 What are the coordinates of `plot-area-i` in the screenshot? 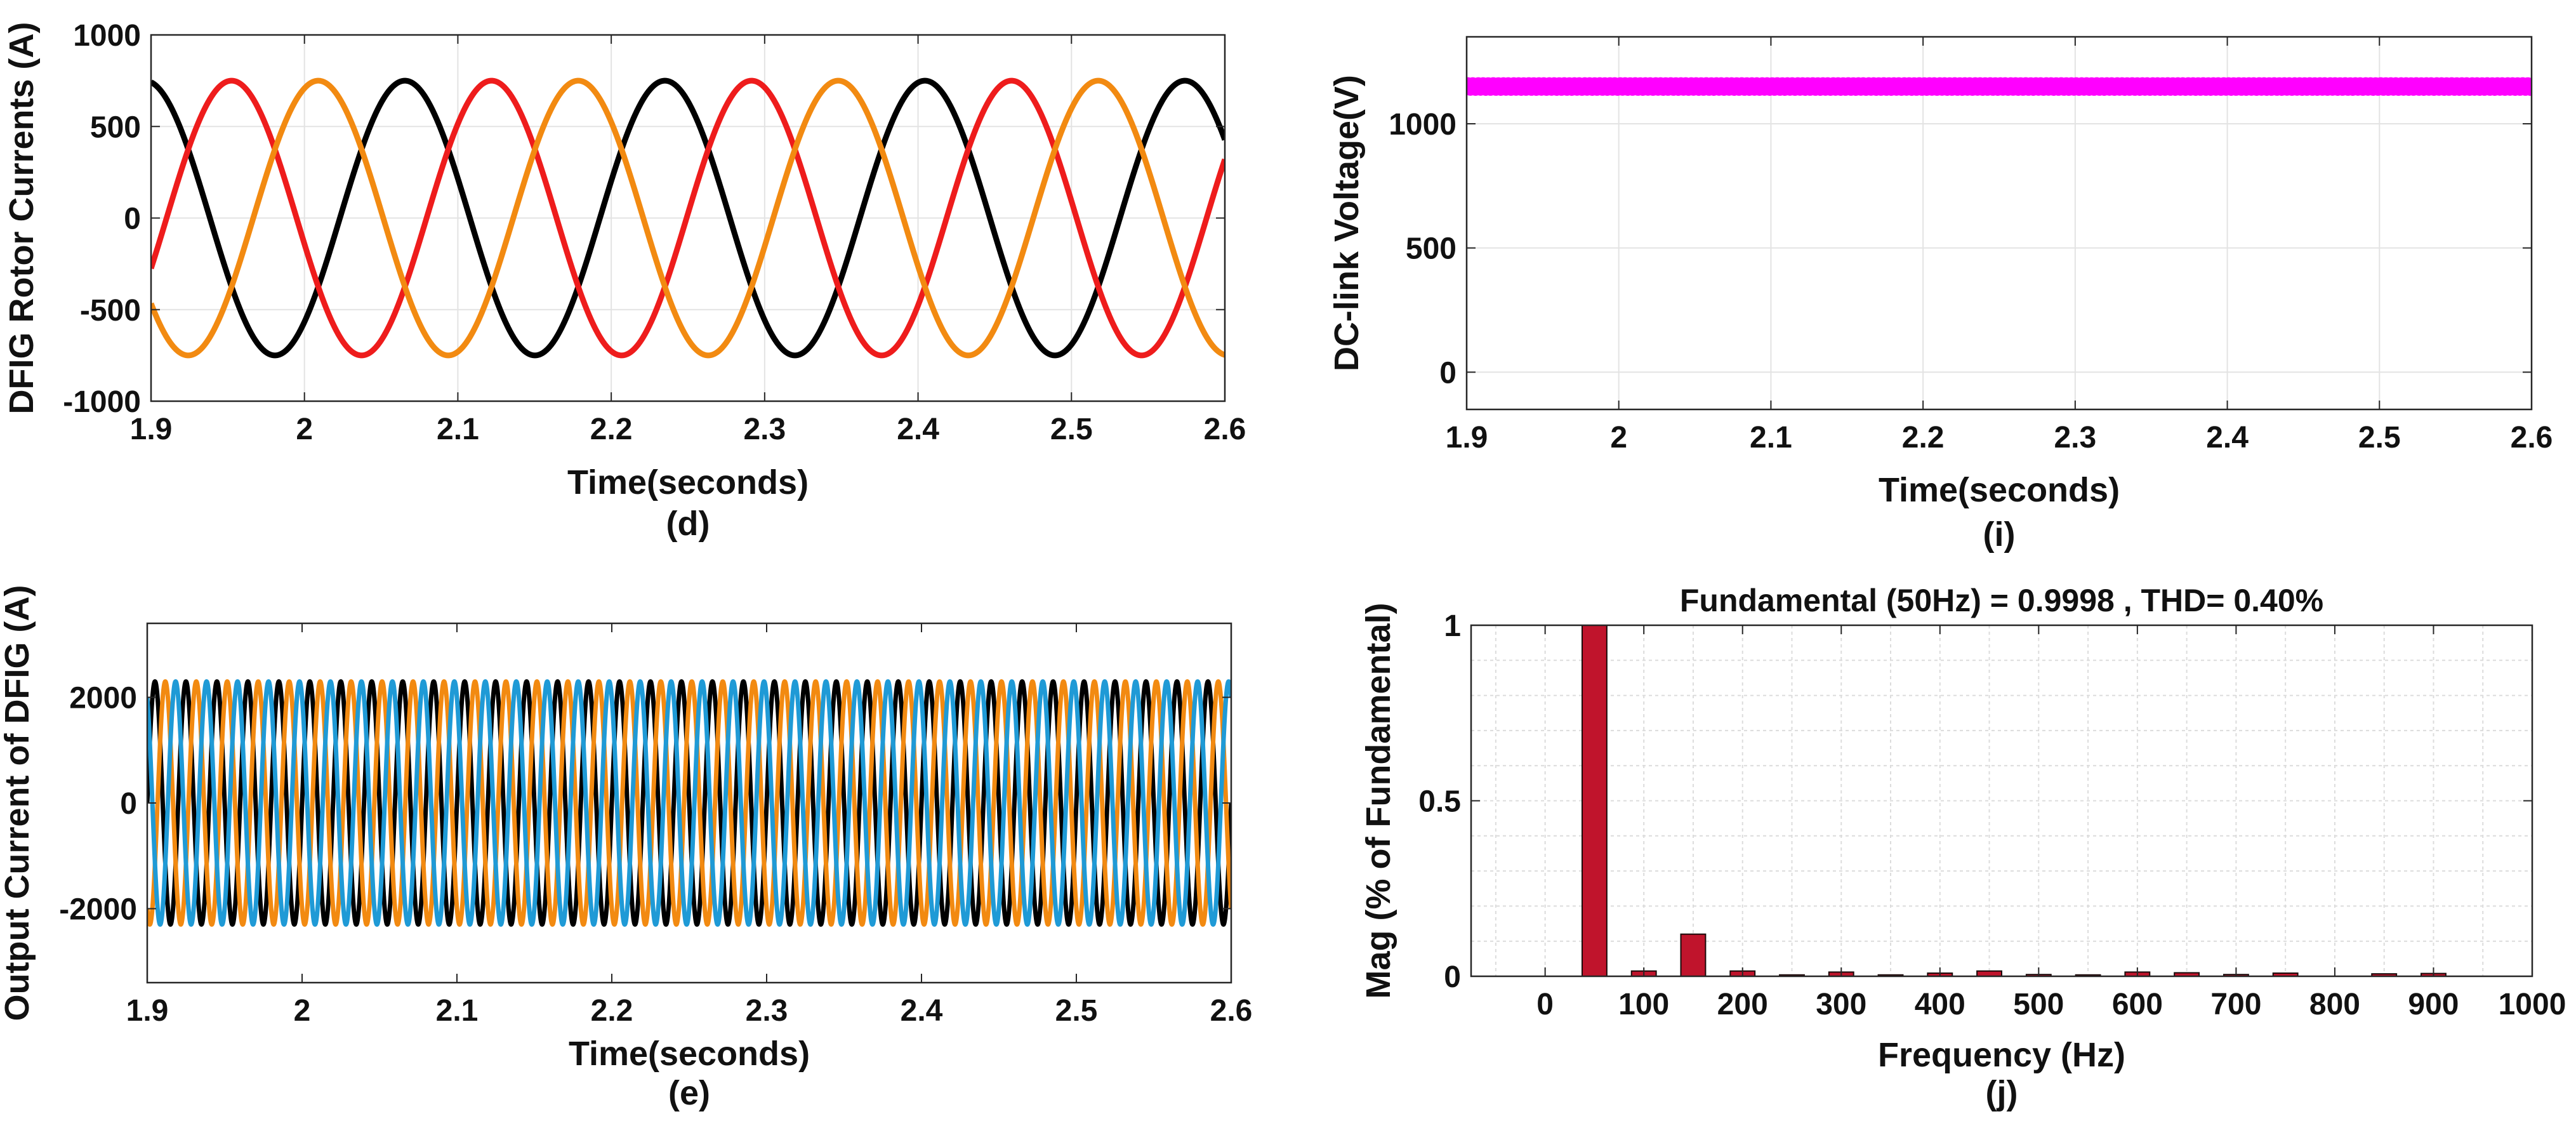 It's located at (1999, 223).